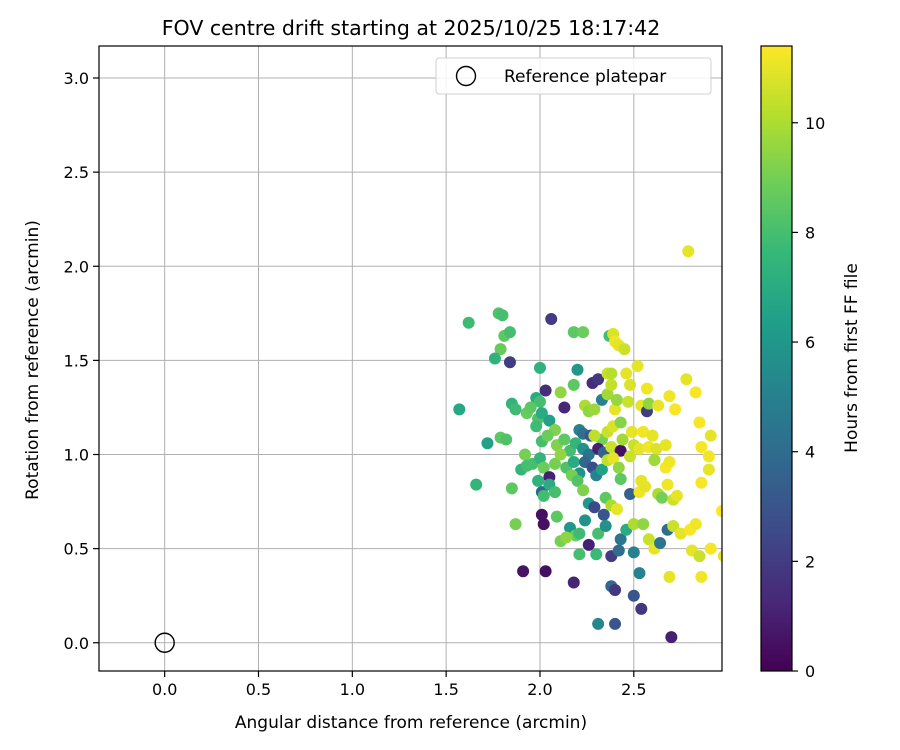  Describe the element at coordinates (399, 685) in the screenshot. I see `x-axis-ticks: 0.0 0.5 1.0 1.5 2.0 2.5` at that location.